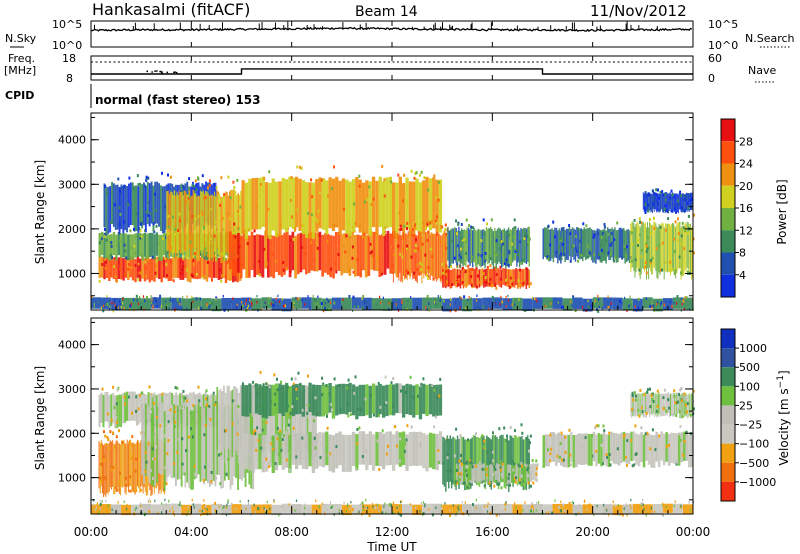 This screenshot has height=554, width=800. Describe the element at coordinates (784, 372) in the screenshot. I see `velocity-colorbar-label-close: ]` at that location.